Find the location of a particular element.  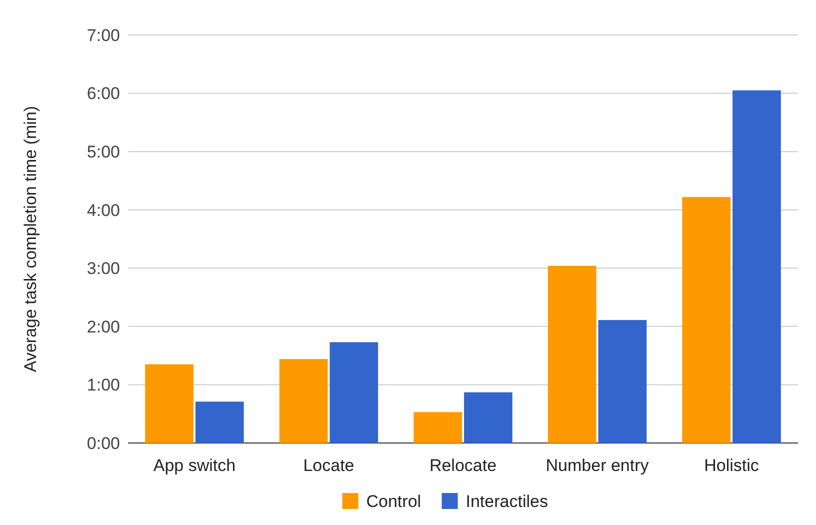

y-tick-label: 7:00 is located at coordinates (103, 35).